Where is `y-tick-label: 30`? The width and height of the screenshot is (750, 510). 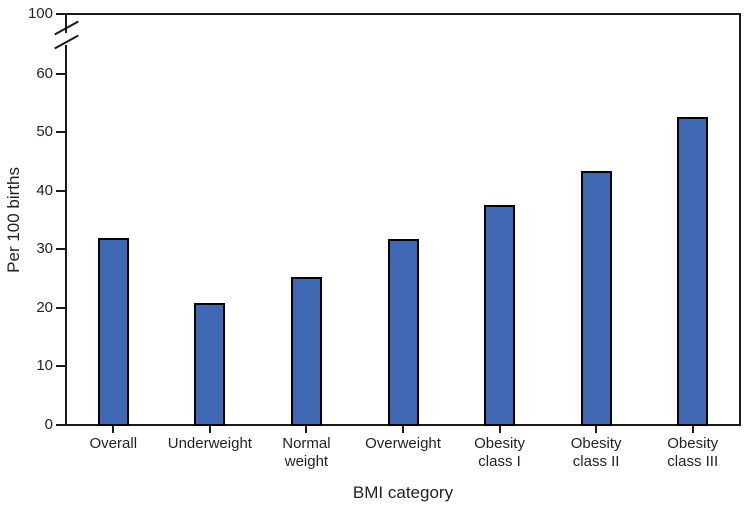
y-tick-label: 30 is located at coordinates (44, 249).